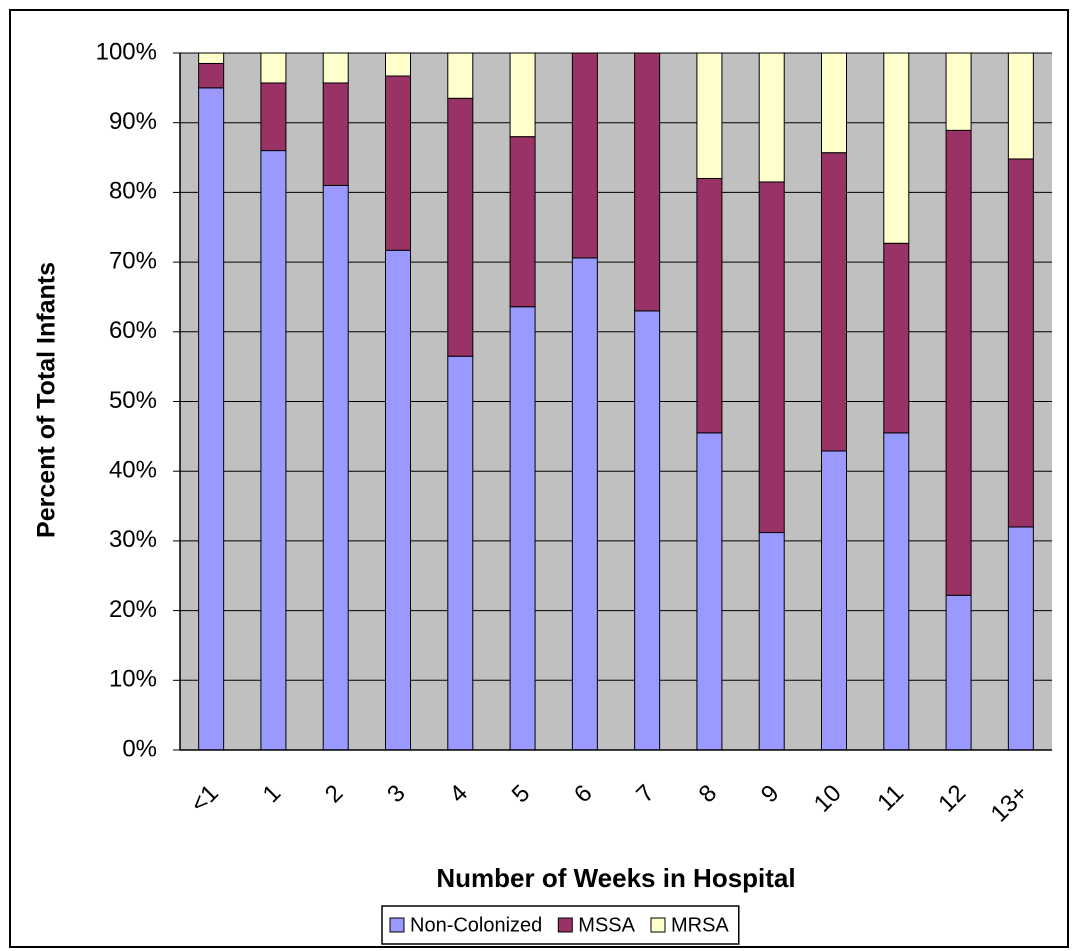 Image resolution: width=1072 pixels, height=951 pixels. Describe the element at coordinates (700, 925) in the screenshot. I see `legend-label: MRSA` at that location.